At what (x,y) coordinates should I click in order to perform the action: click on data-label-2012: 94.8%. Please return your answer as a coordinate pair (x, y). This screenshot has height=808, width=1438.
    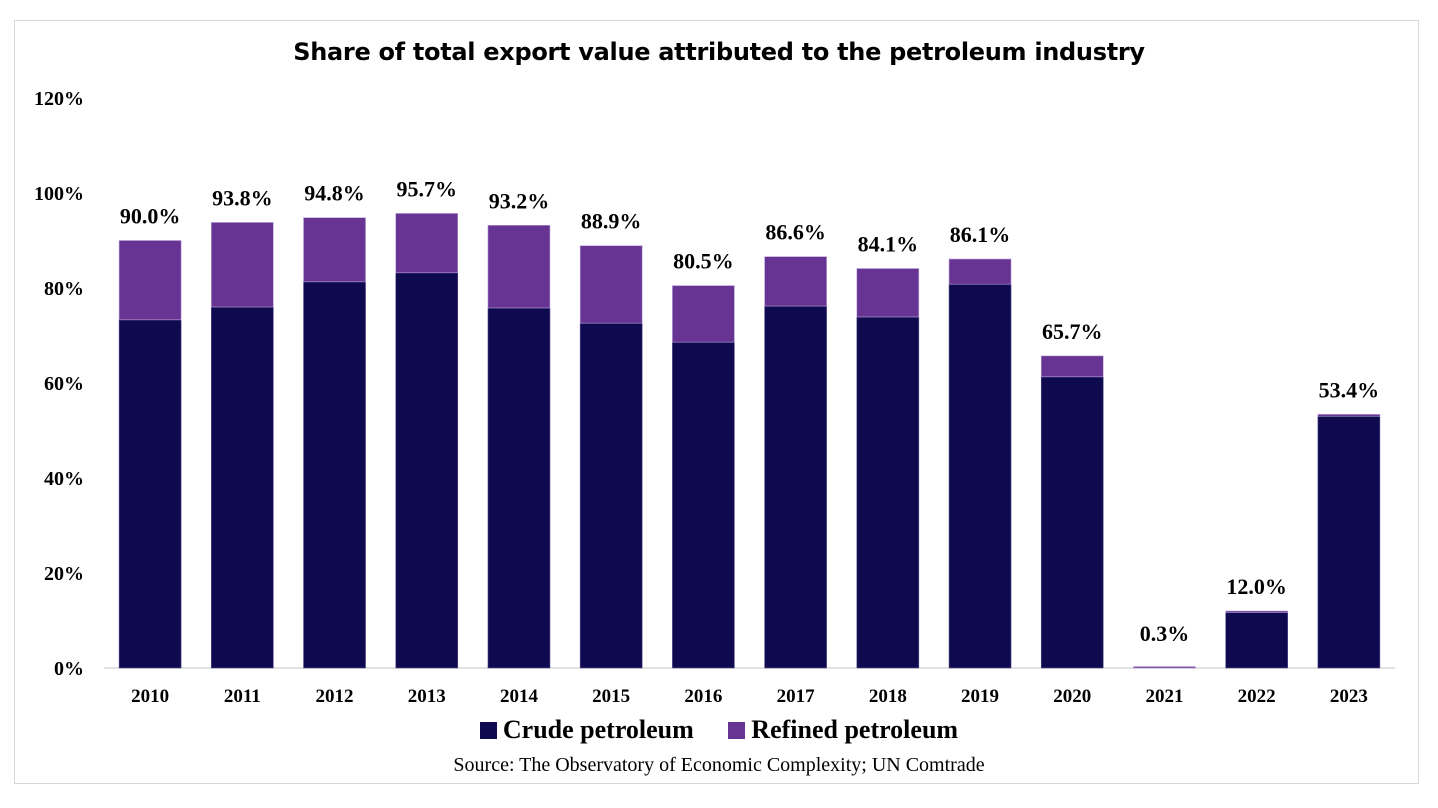
    Looking at the image, I should click on (334, 193).